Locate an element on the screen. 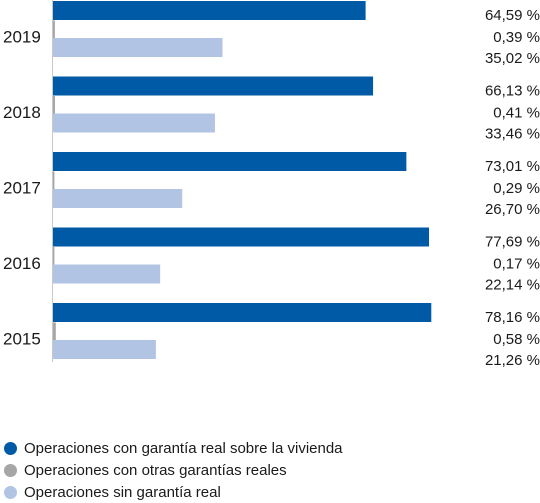 The height and width of the screenshot is (503, 540). bar-otras-garantias-2015 is located at coordinates (54, 332).